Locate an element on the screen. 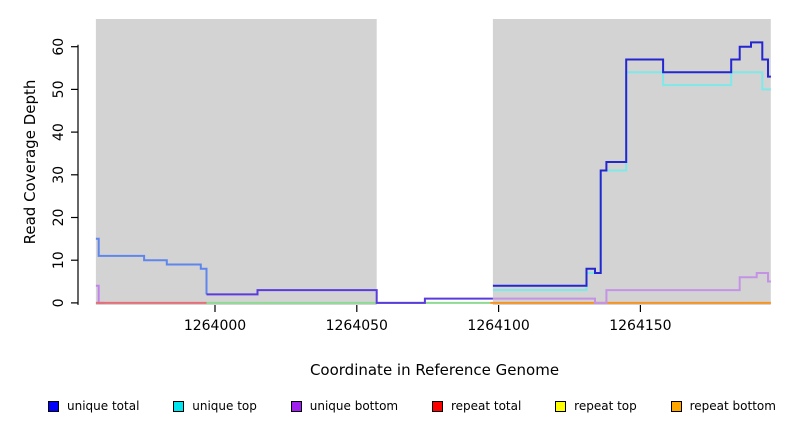  legend-label: unique total is located at coordinates (103, 406).